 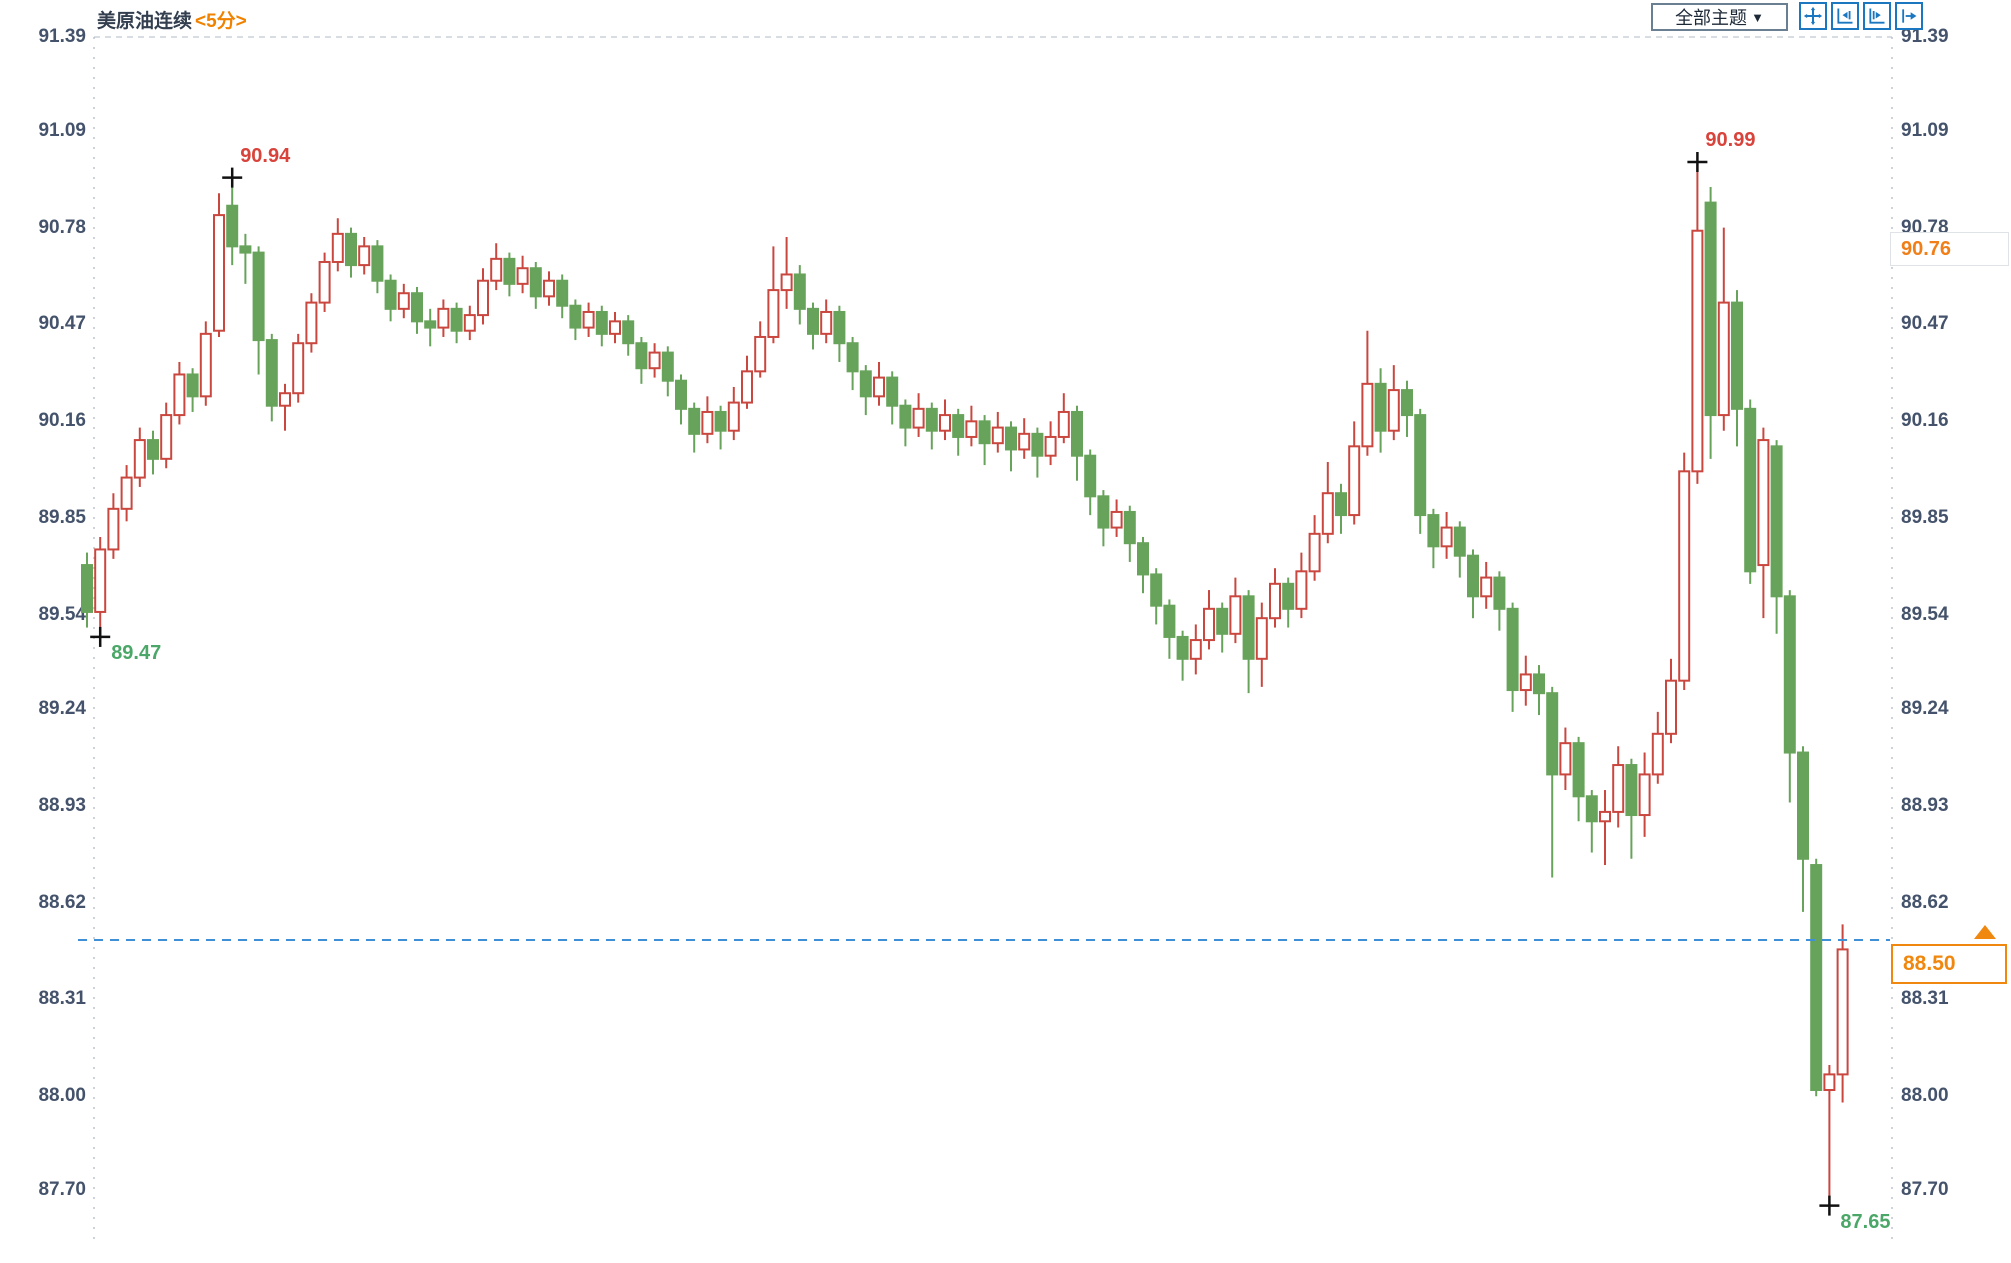 I want to click on crosshair-move-button, so click(x=1813, y=16).